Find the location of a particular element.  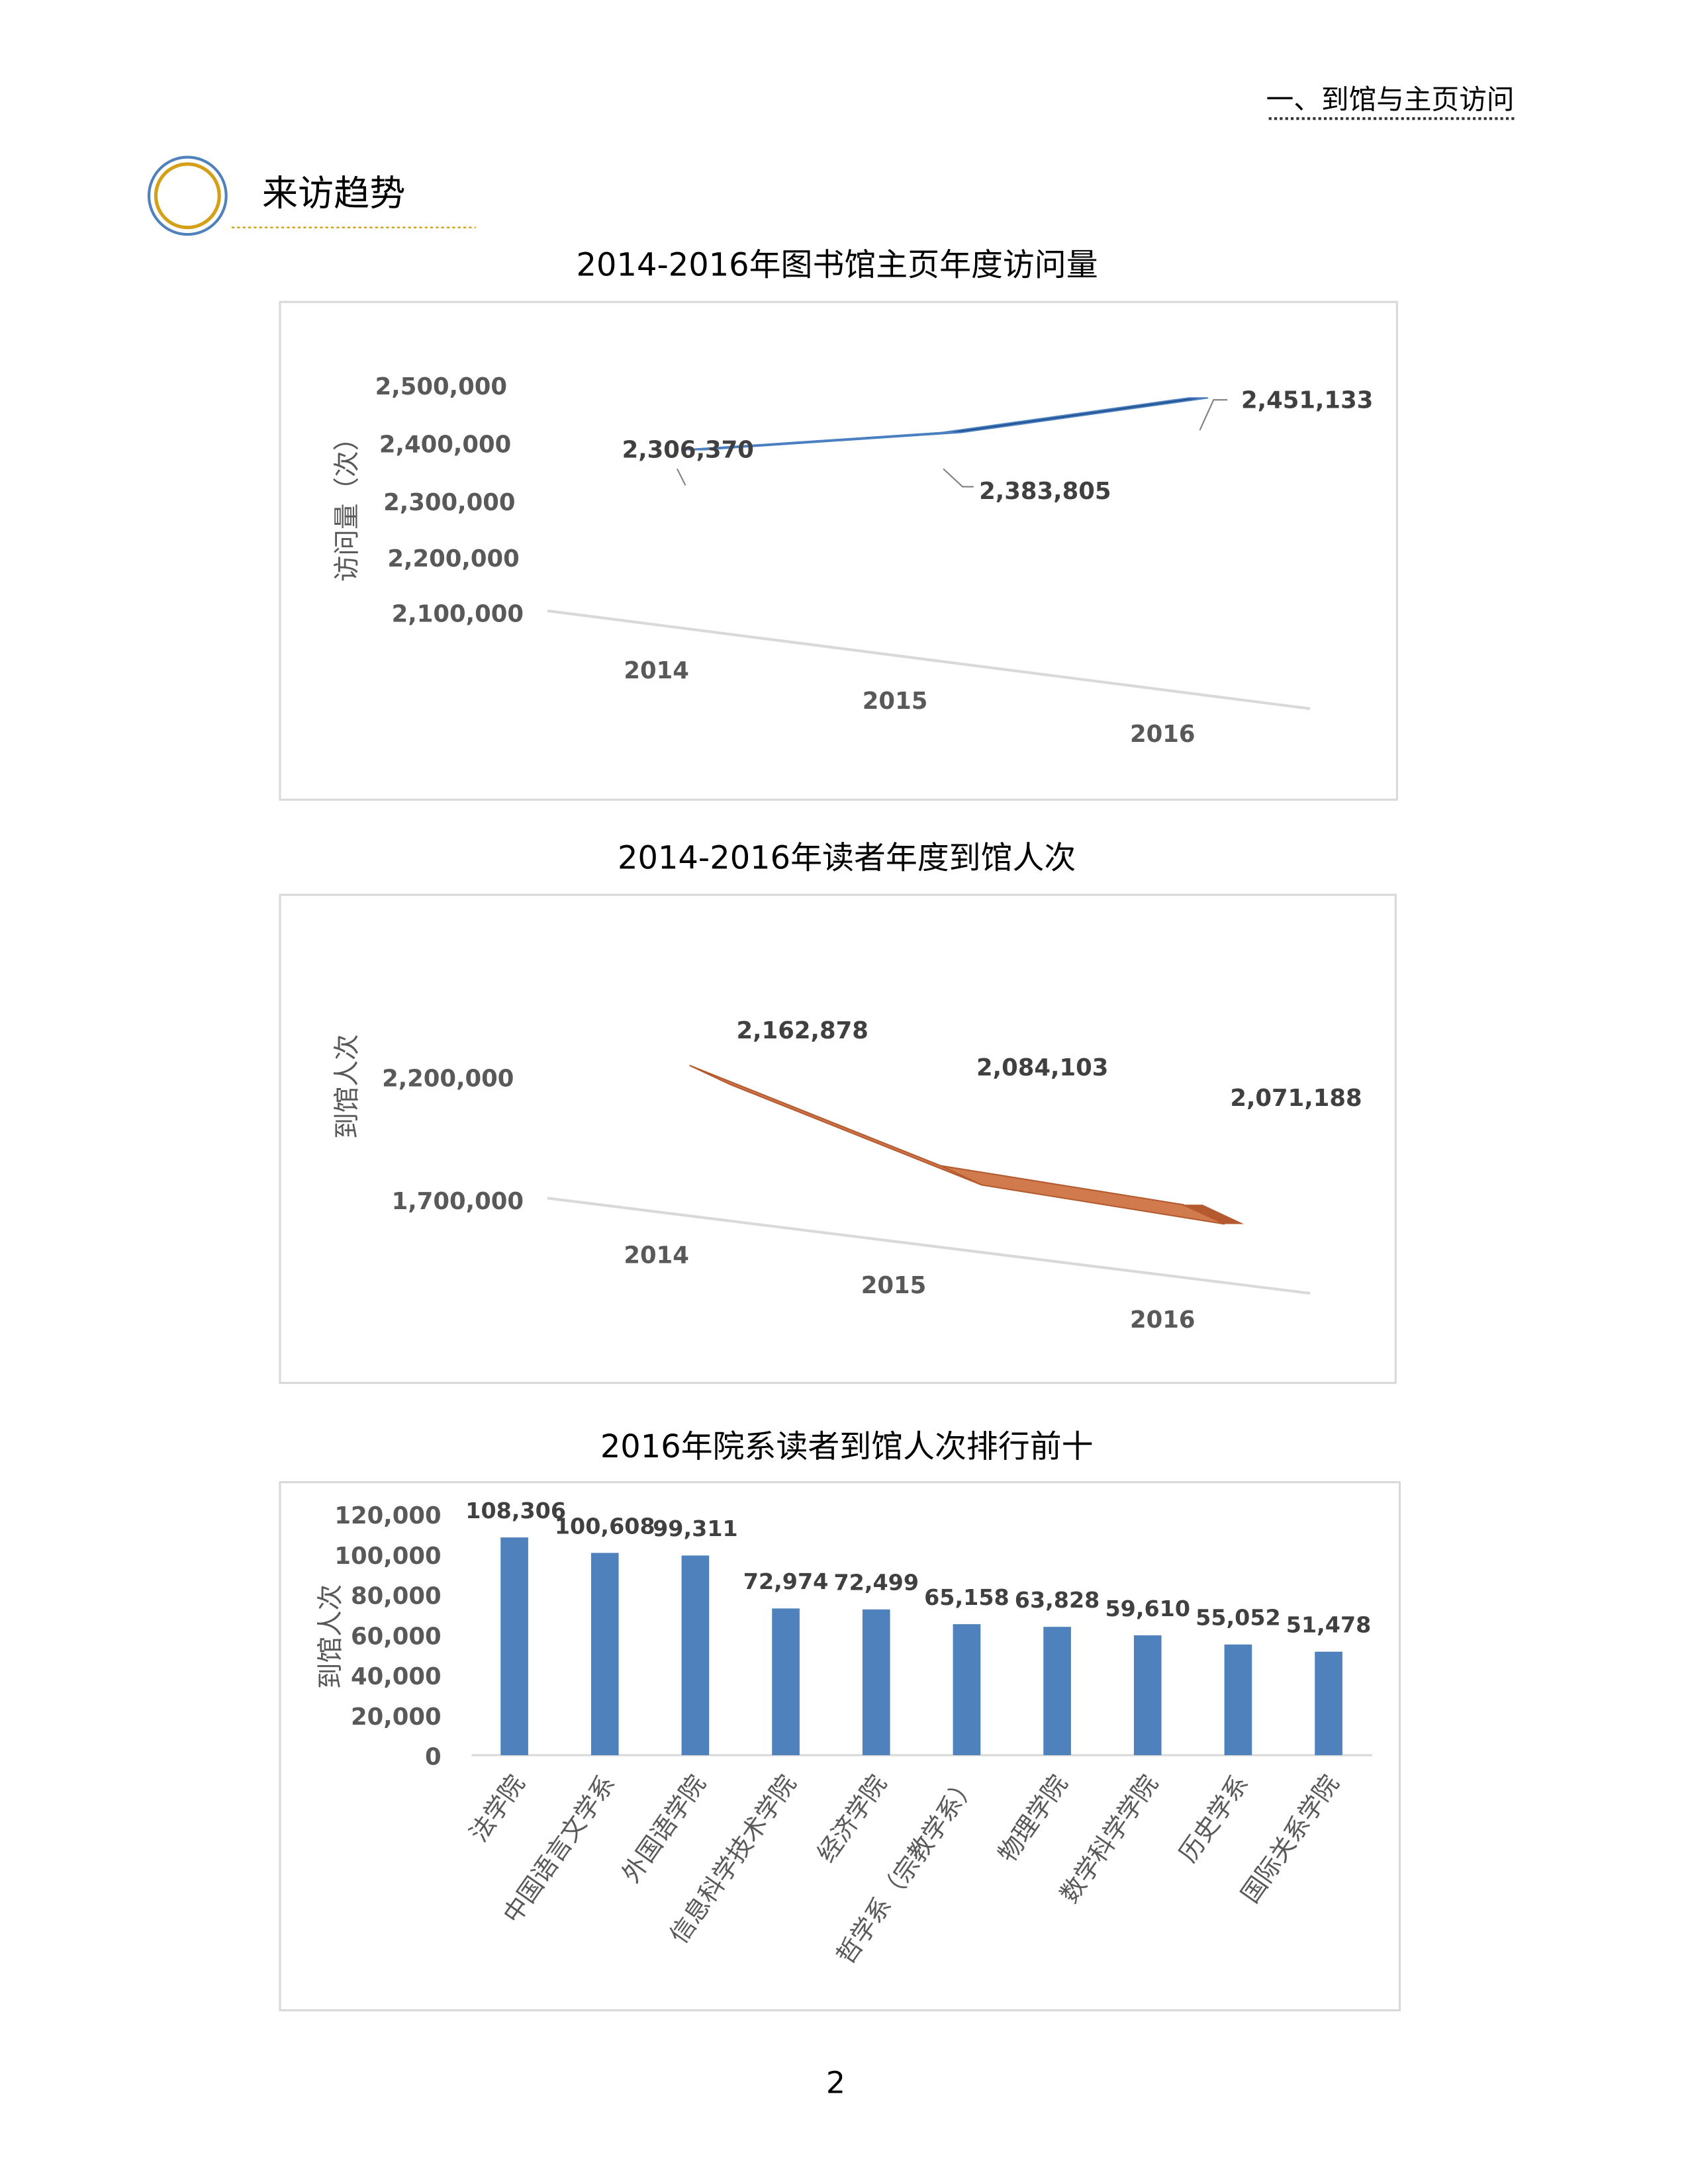

y-tick-label: 40,000 is located at coordinates (396, 1676).